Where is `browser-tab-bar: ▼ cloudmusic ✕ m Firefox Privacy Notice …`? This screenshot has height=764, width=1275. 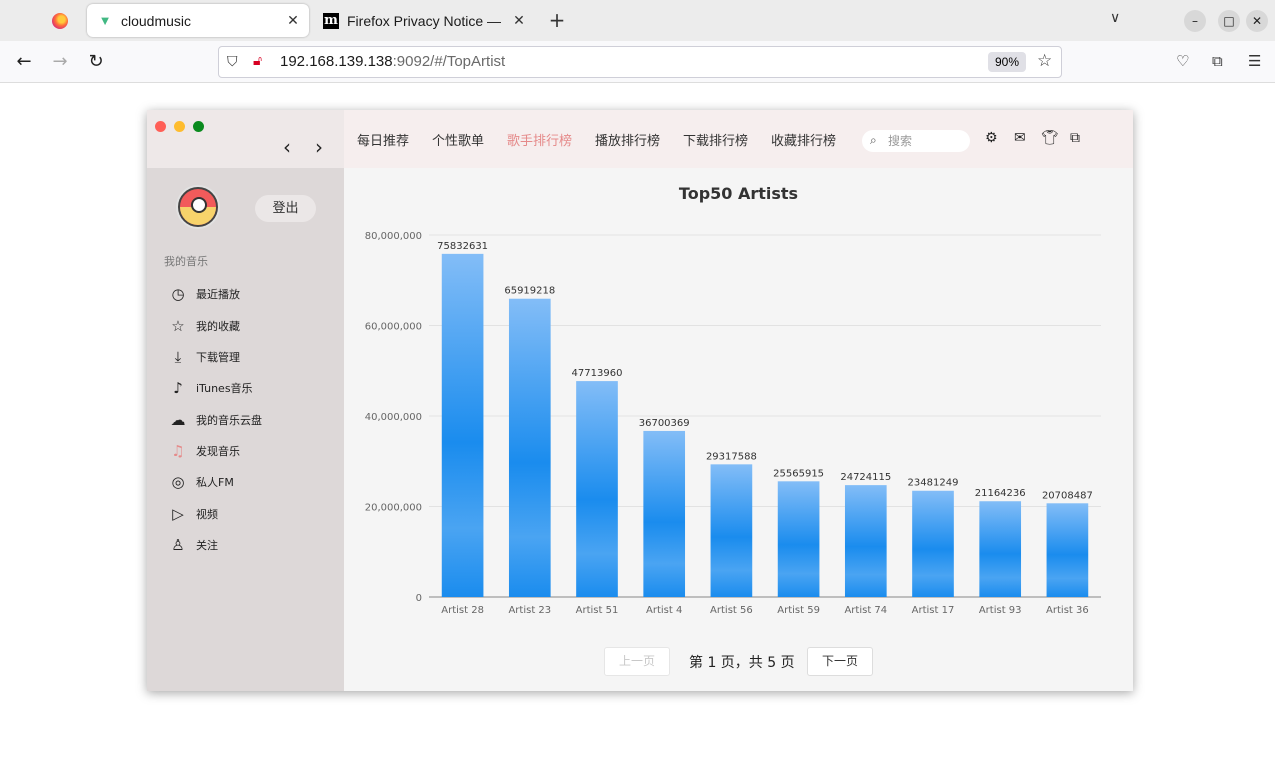 browser-tab-bar: ▼ cloudmusic ✕ m Firefox Privacy Notice … is located at coordinates (637, 20).